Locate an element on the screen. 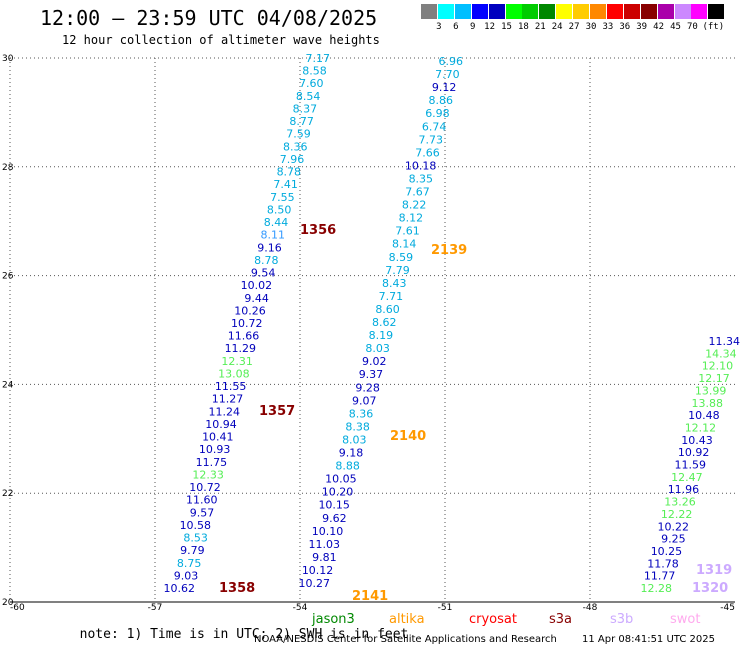 The width and height of the screenshot is (740, 650). wave-height-value: 11.03 is located at coordinates (324, 544).